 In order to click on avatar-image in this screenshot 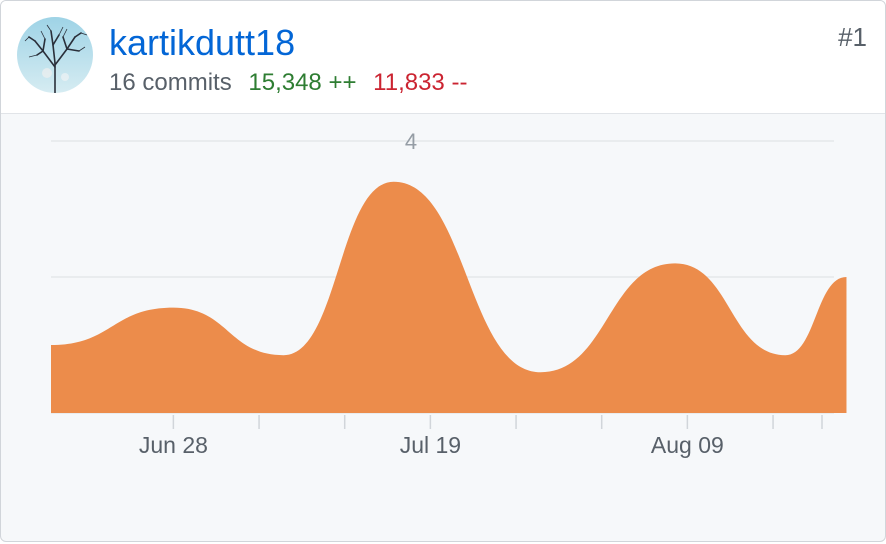, I will do `click(55, 55)`.